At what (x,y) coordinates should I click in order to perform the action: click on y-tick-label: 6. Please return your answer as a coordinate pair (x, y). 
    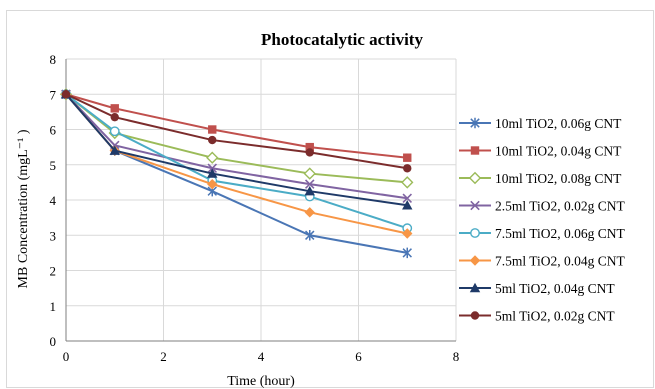
    Looking at the image, I should click on (53, 130).